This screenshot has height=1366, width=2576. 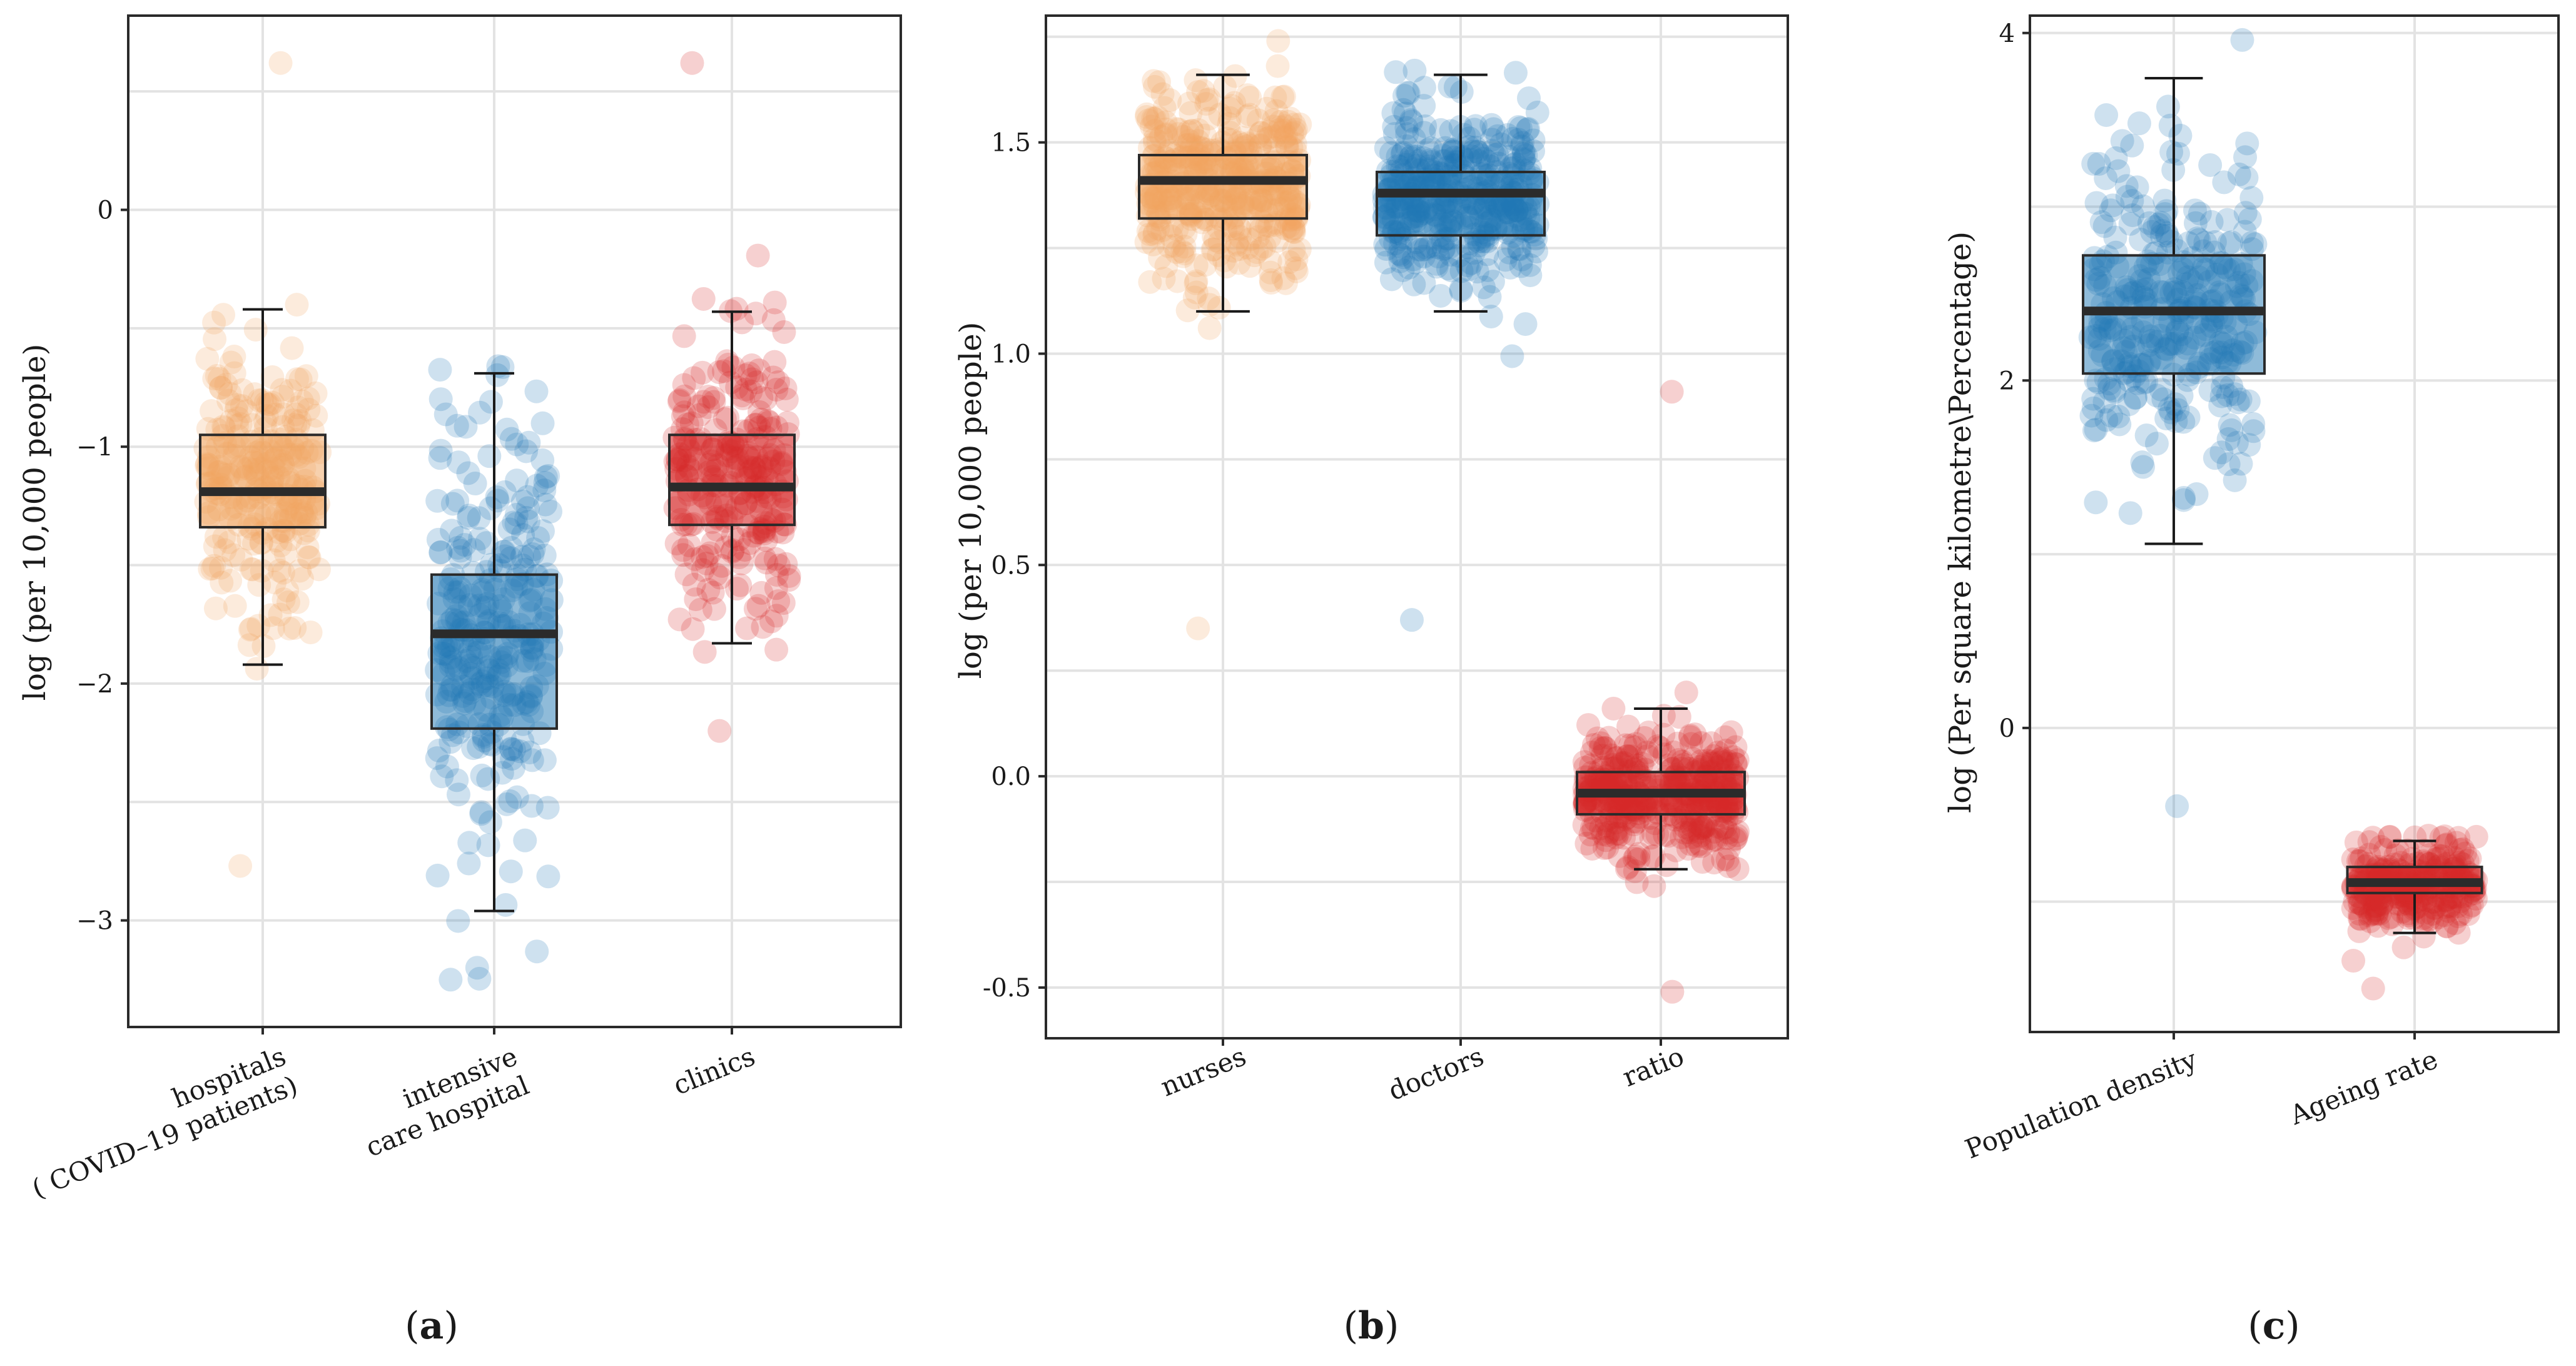 I want to click on y-tick-label: −3, so click(x=94, y=921).